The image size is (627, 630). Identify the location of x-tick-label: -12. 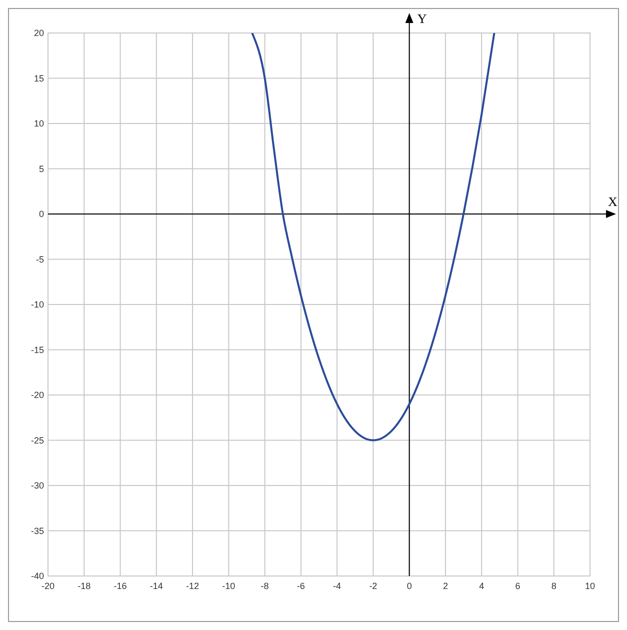
(193, 586).